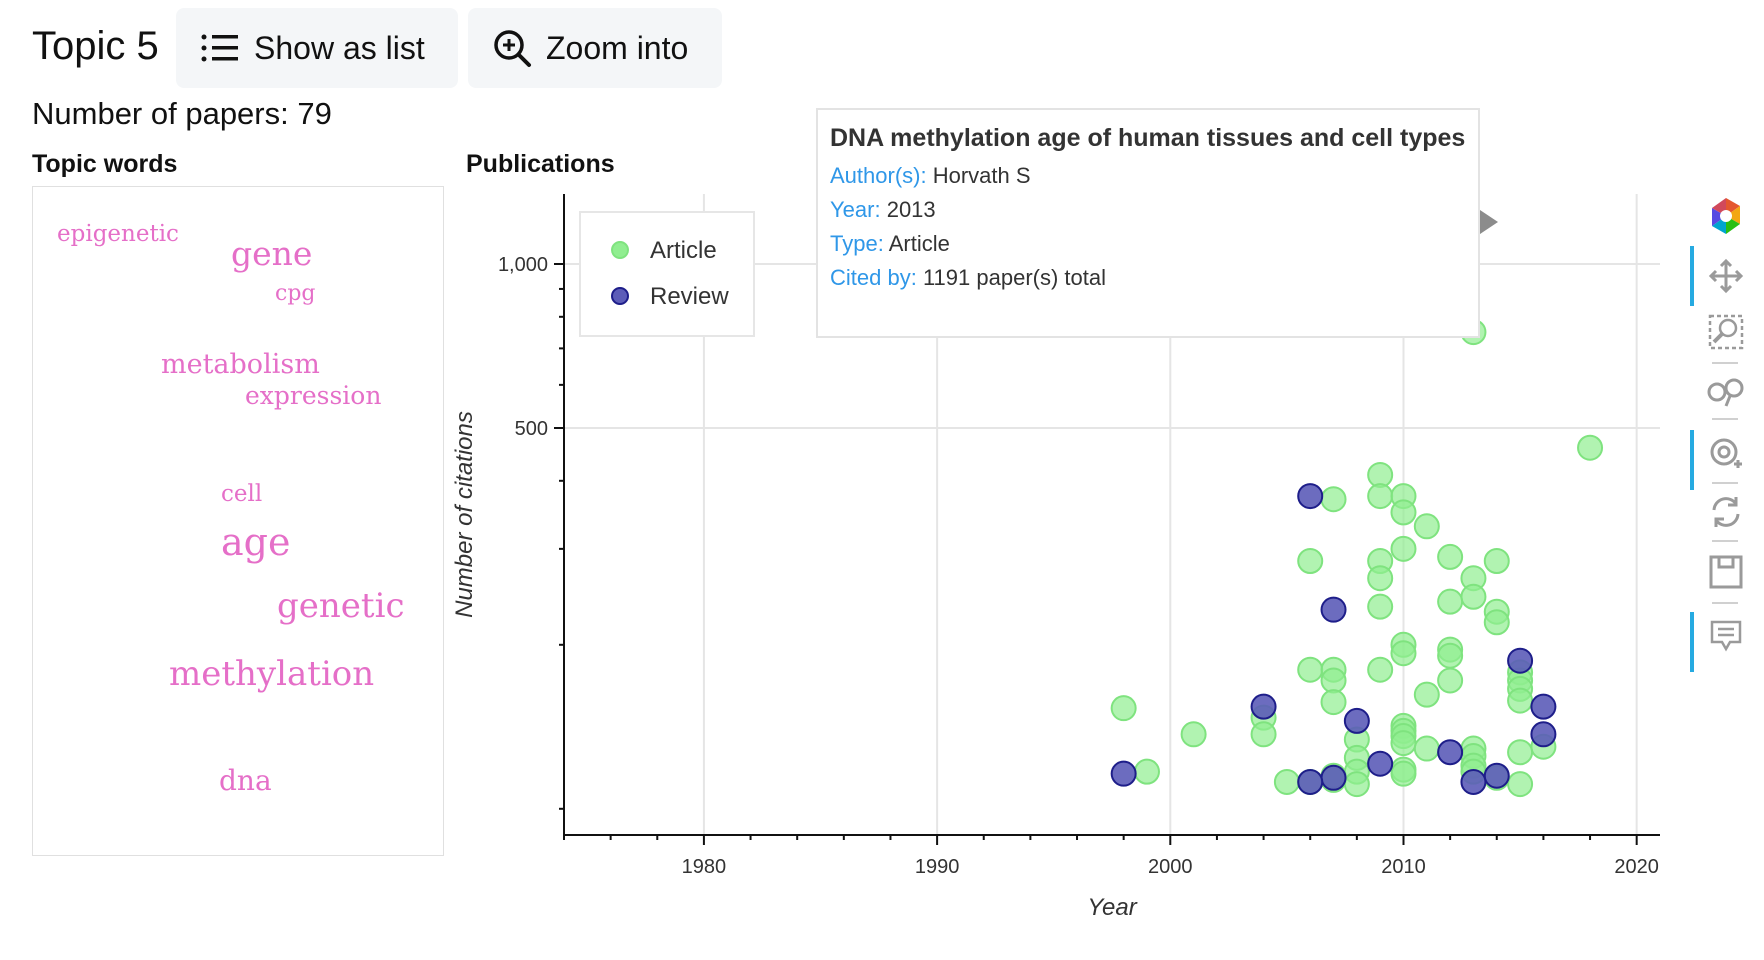  I want to click on hover-icon, so click(1726, 636).